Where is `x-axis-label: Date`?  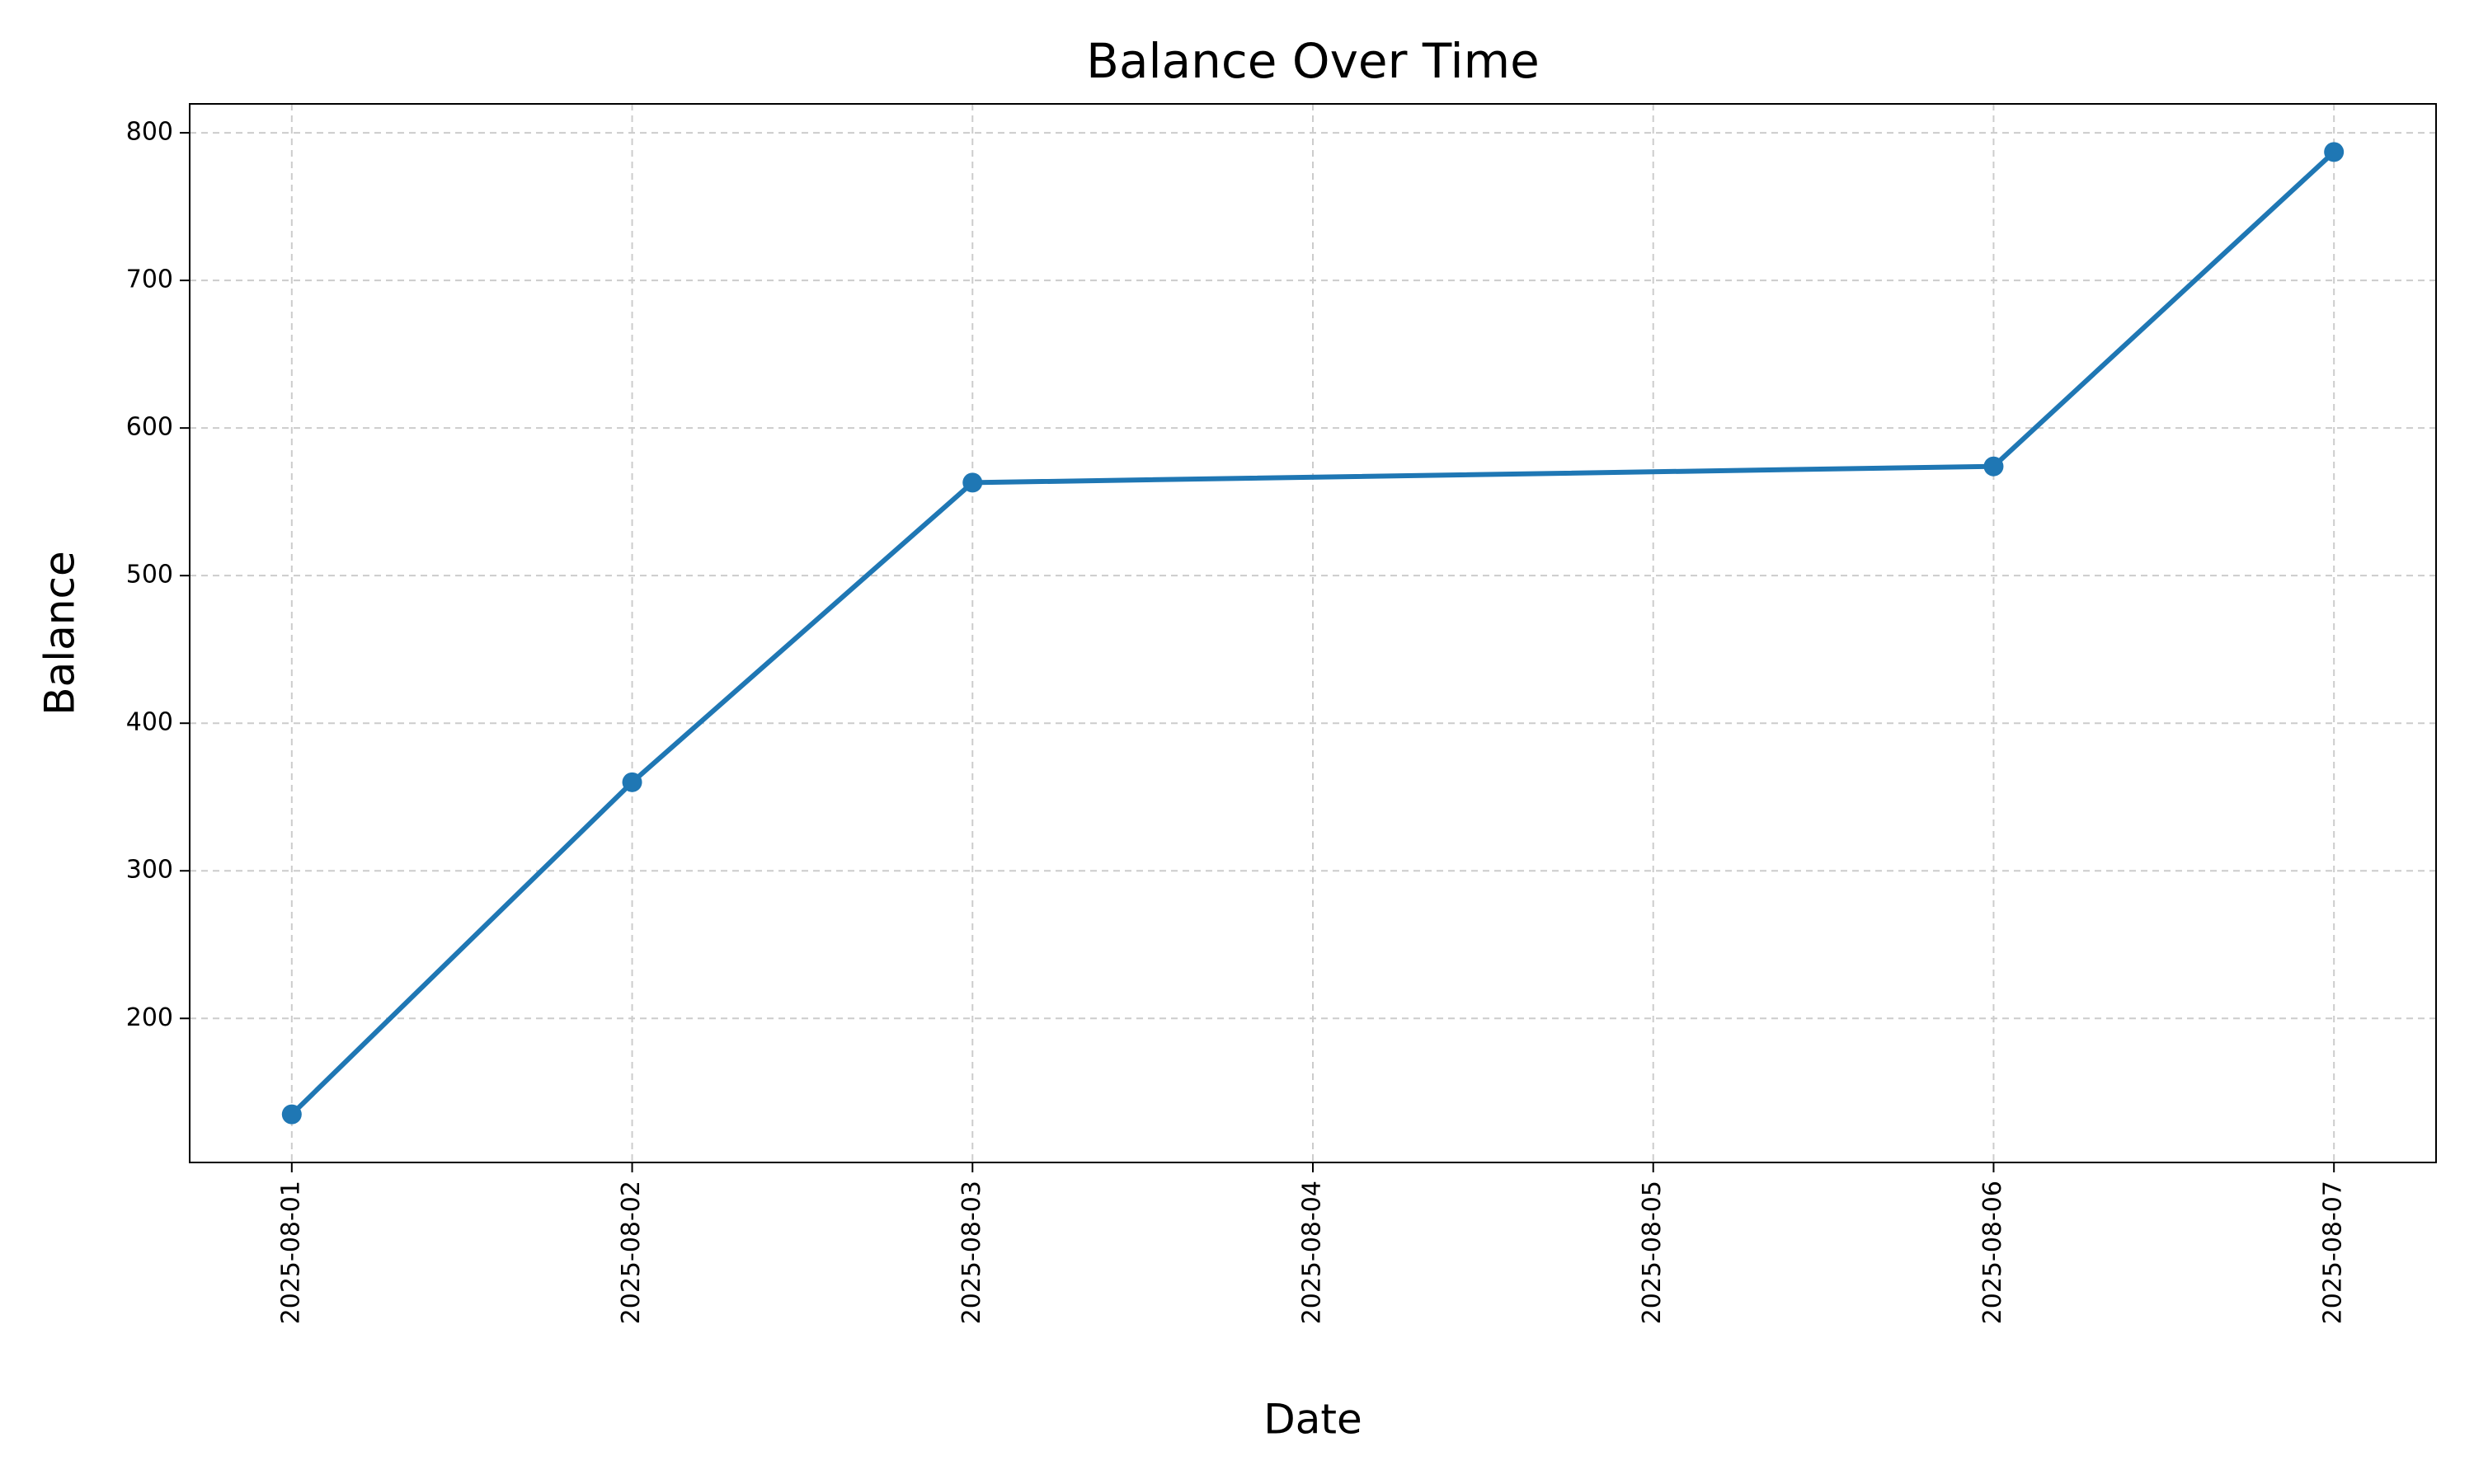
x-axis-label: Date is located at coordinates (1312, 1420).